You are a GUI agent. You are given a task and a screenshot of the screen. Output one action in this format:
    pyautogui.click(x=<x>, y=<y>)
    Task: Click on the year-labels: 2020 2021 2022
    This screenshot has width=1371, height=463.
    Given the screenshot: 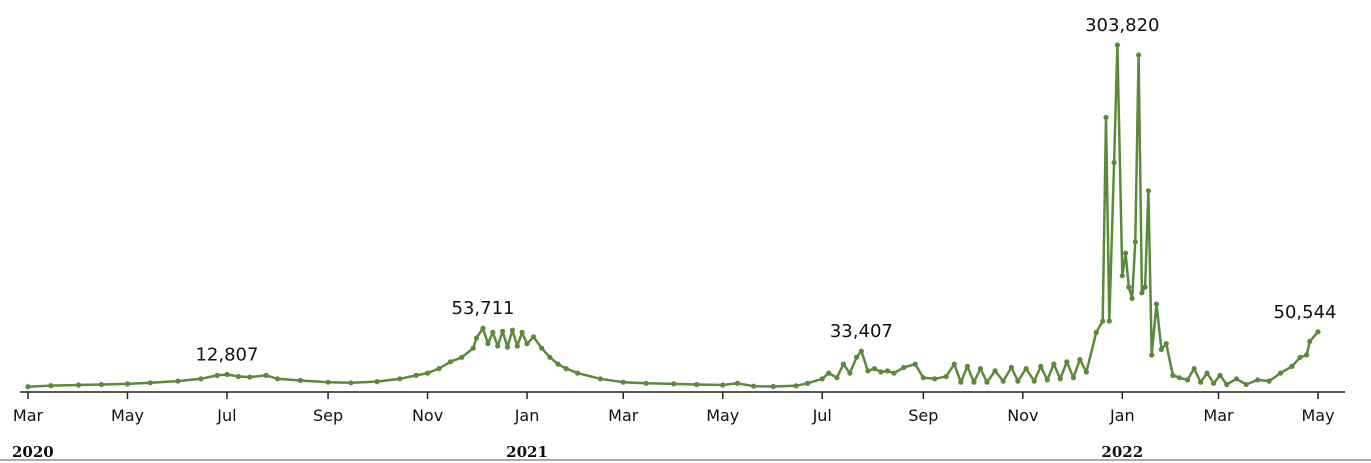 What is the action you would take?
    pyautogui.click(x=577, y=452)
    